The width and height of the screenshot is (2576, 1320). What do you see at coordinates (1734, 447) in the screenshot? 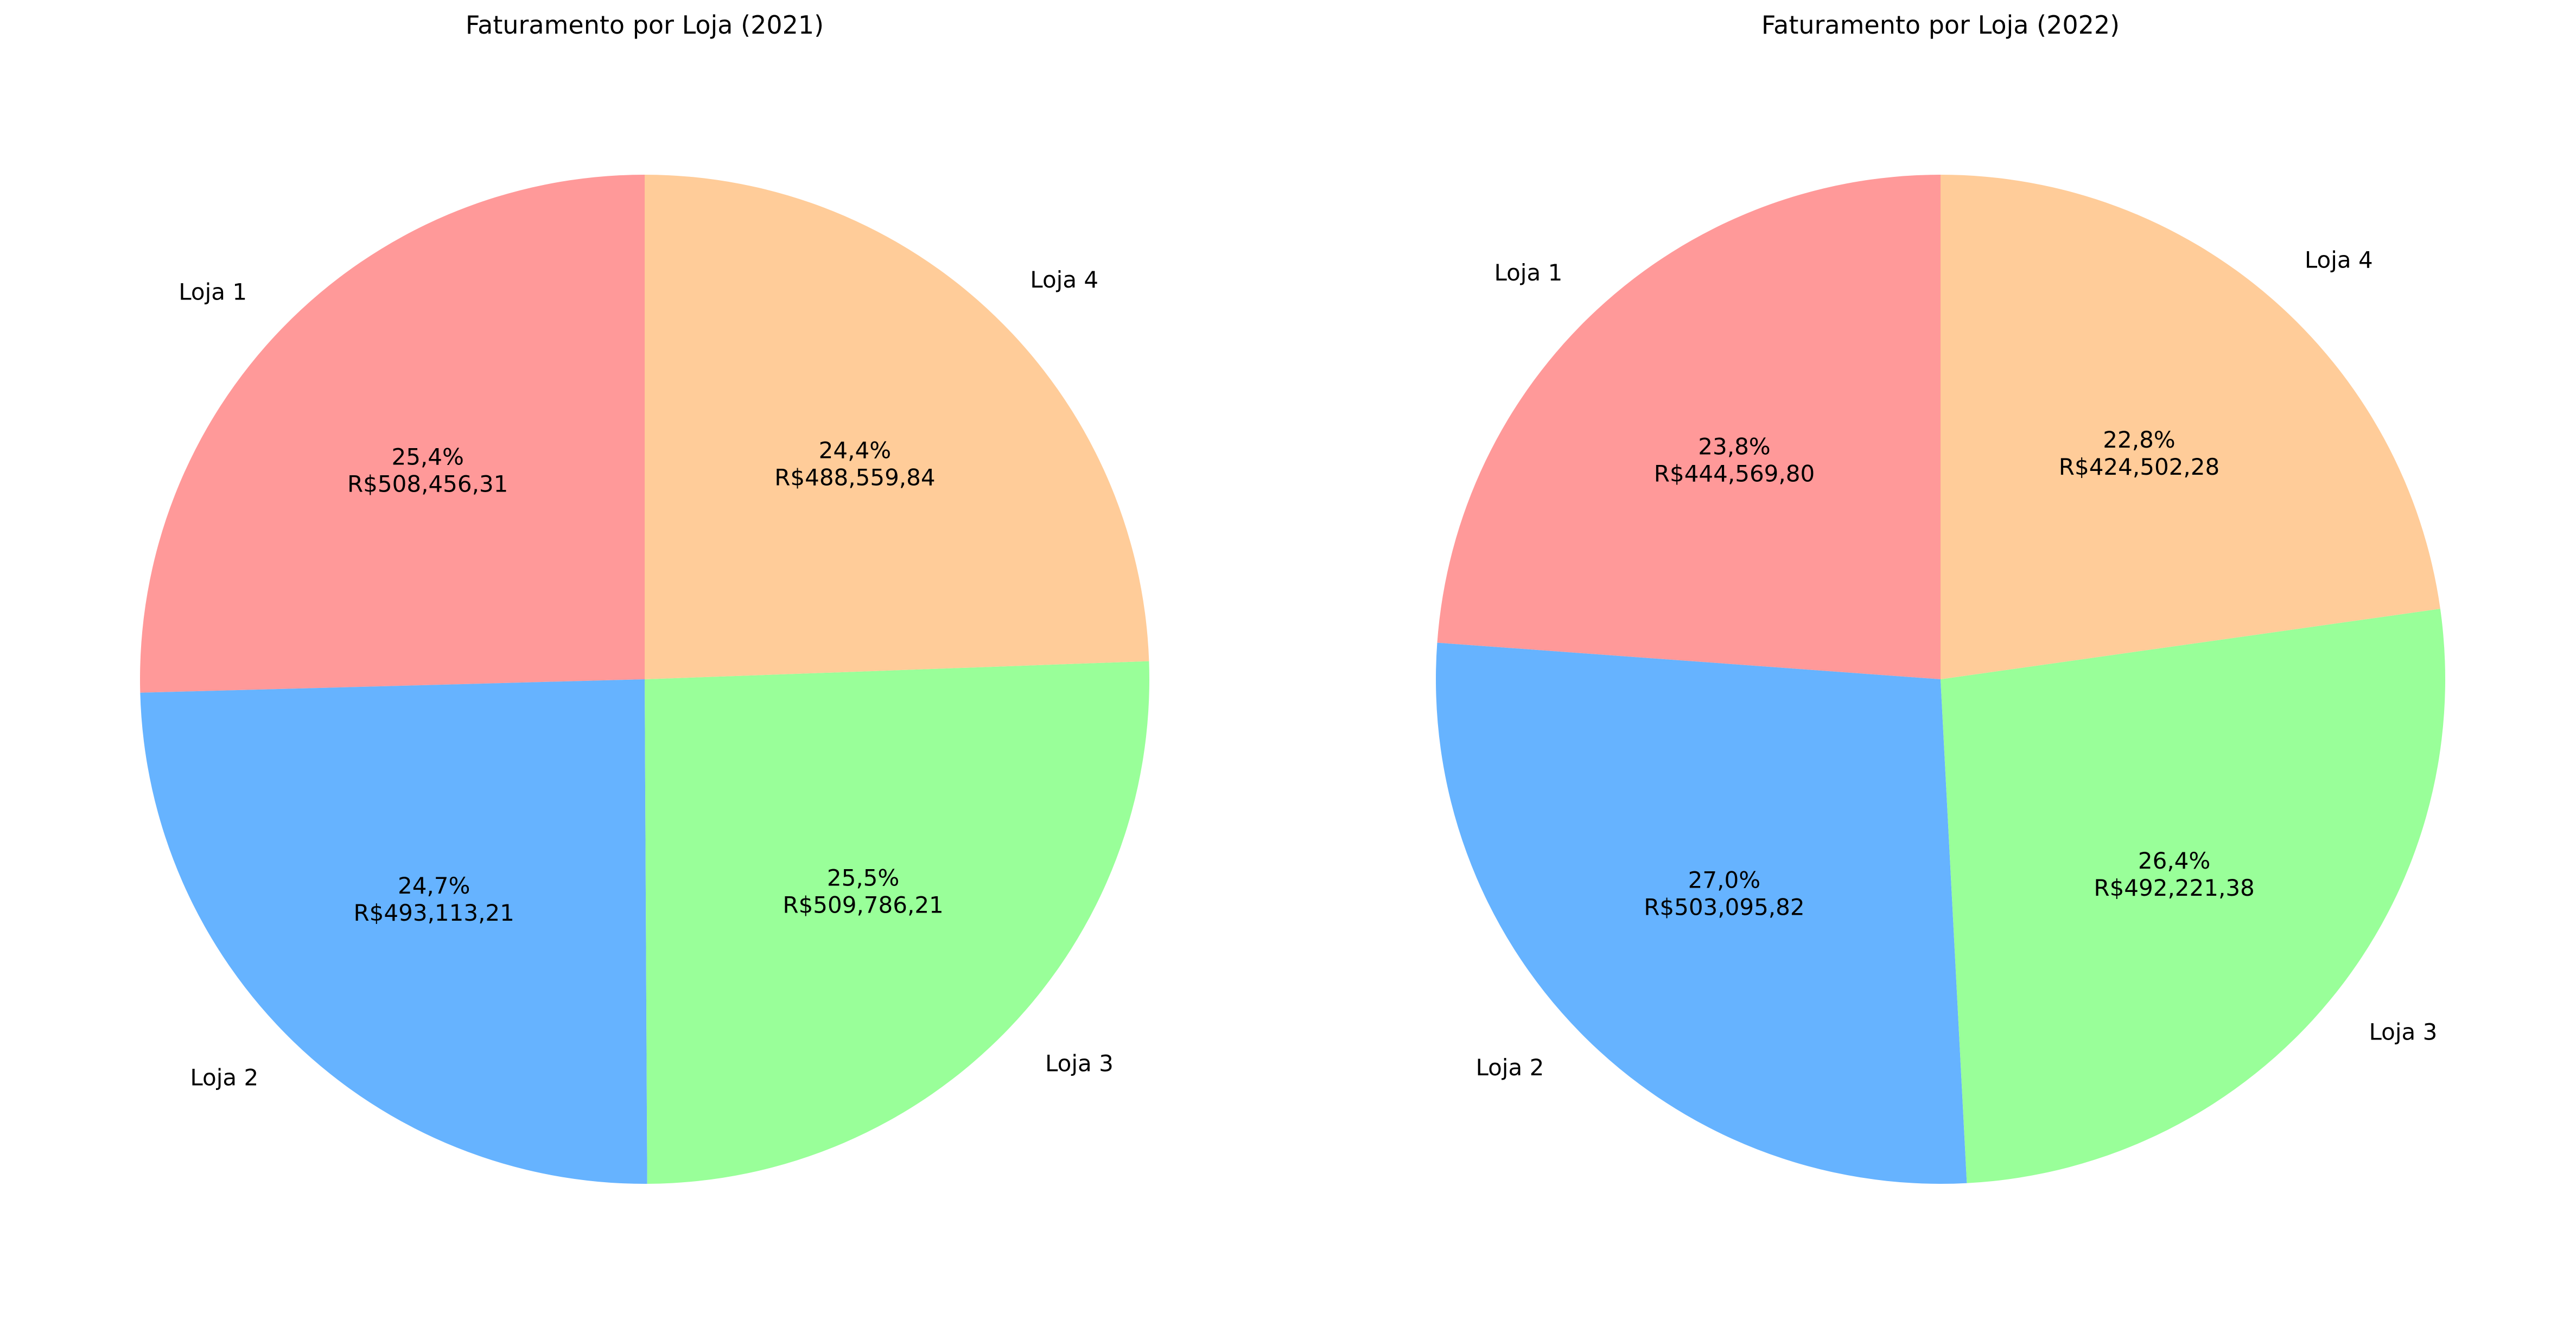
I see `slice-percent-label: 23,8%` at bounding box center [1734, 447].